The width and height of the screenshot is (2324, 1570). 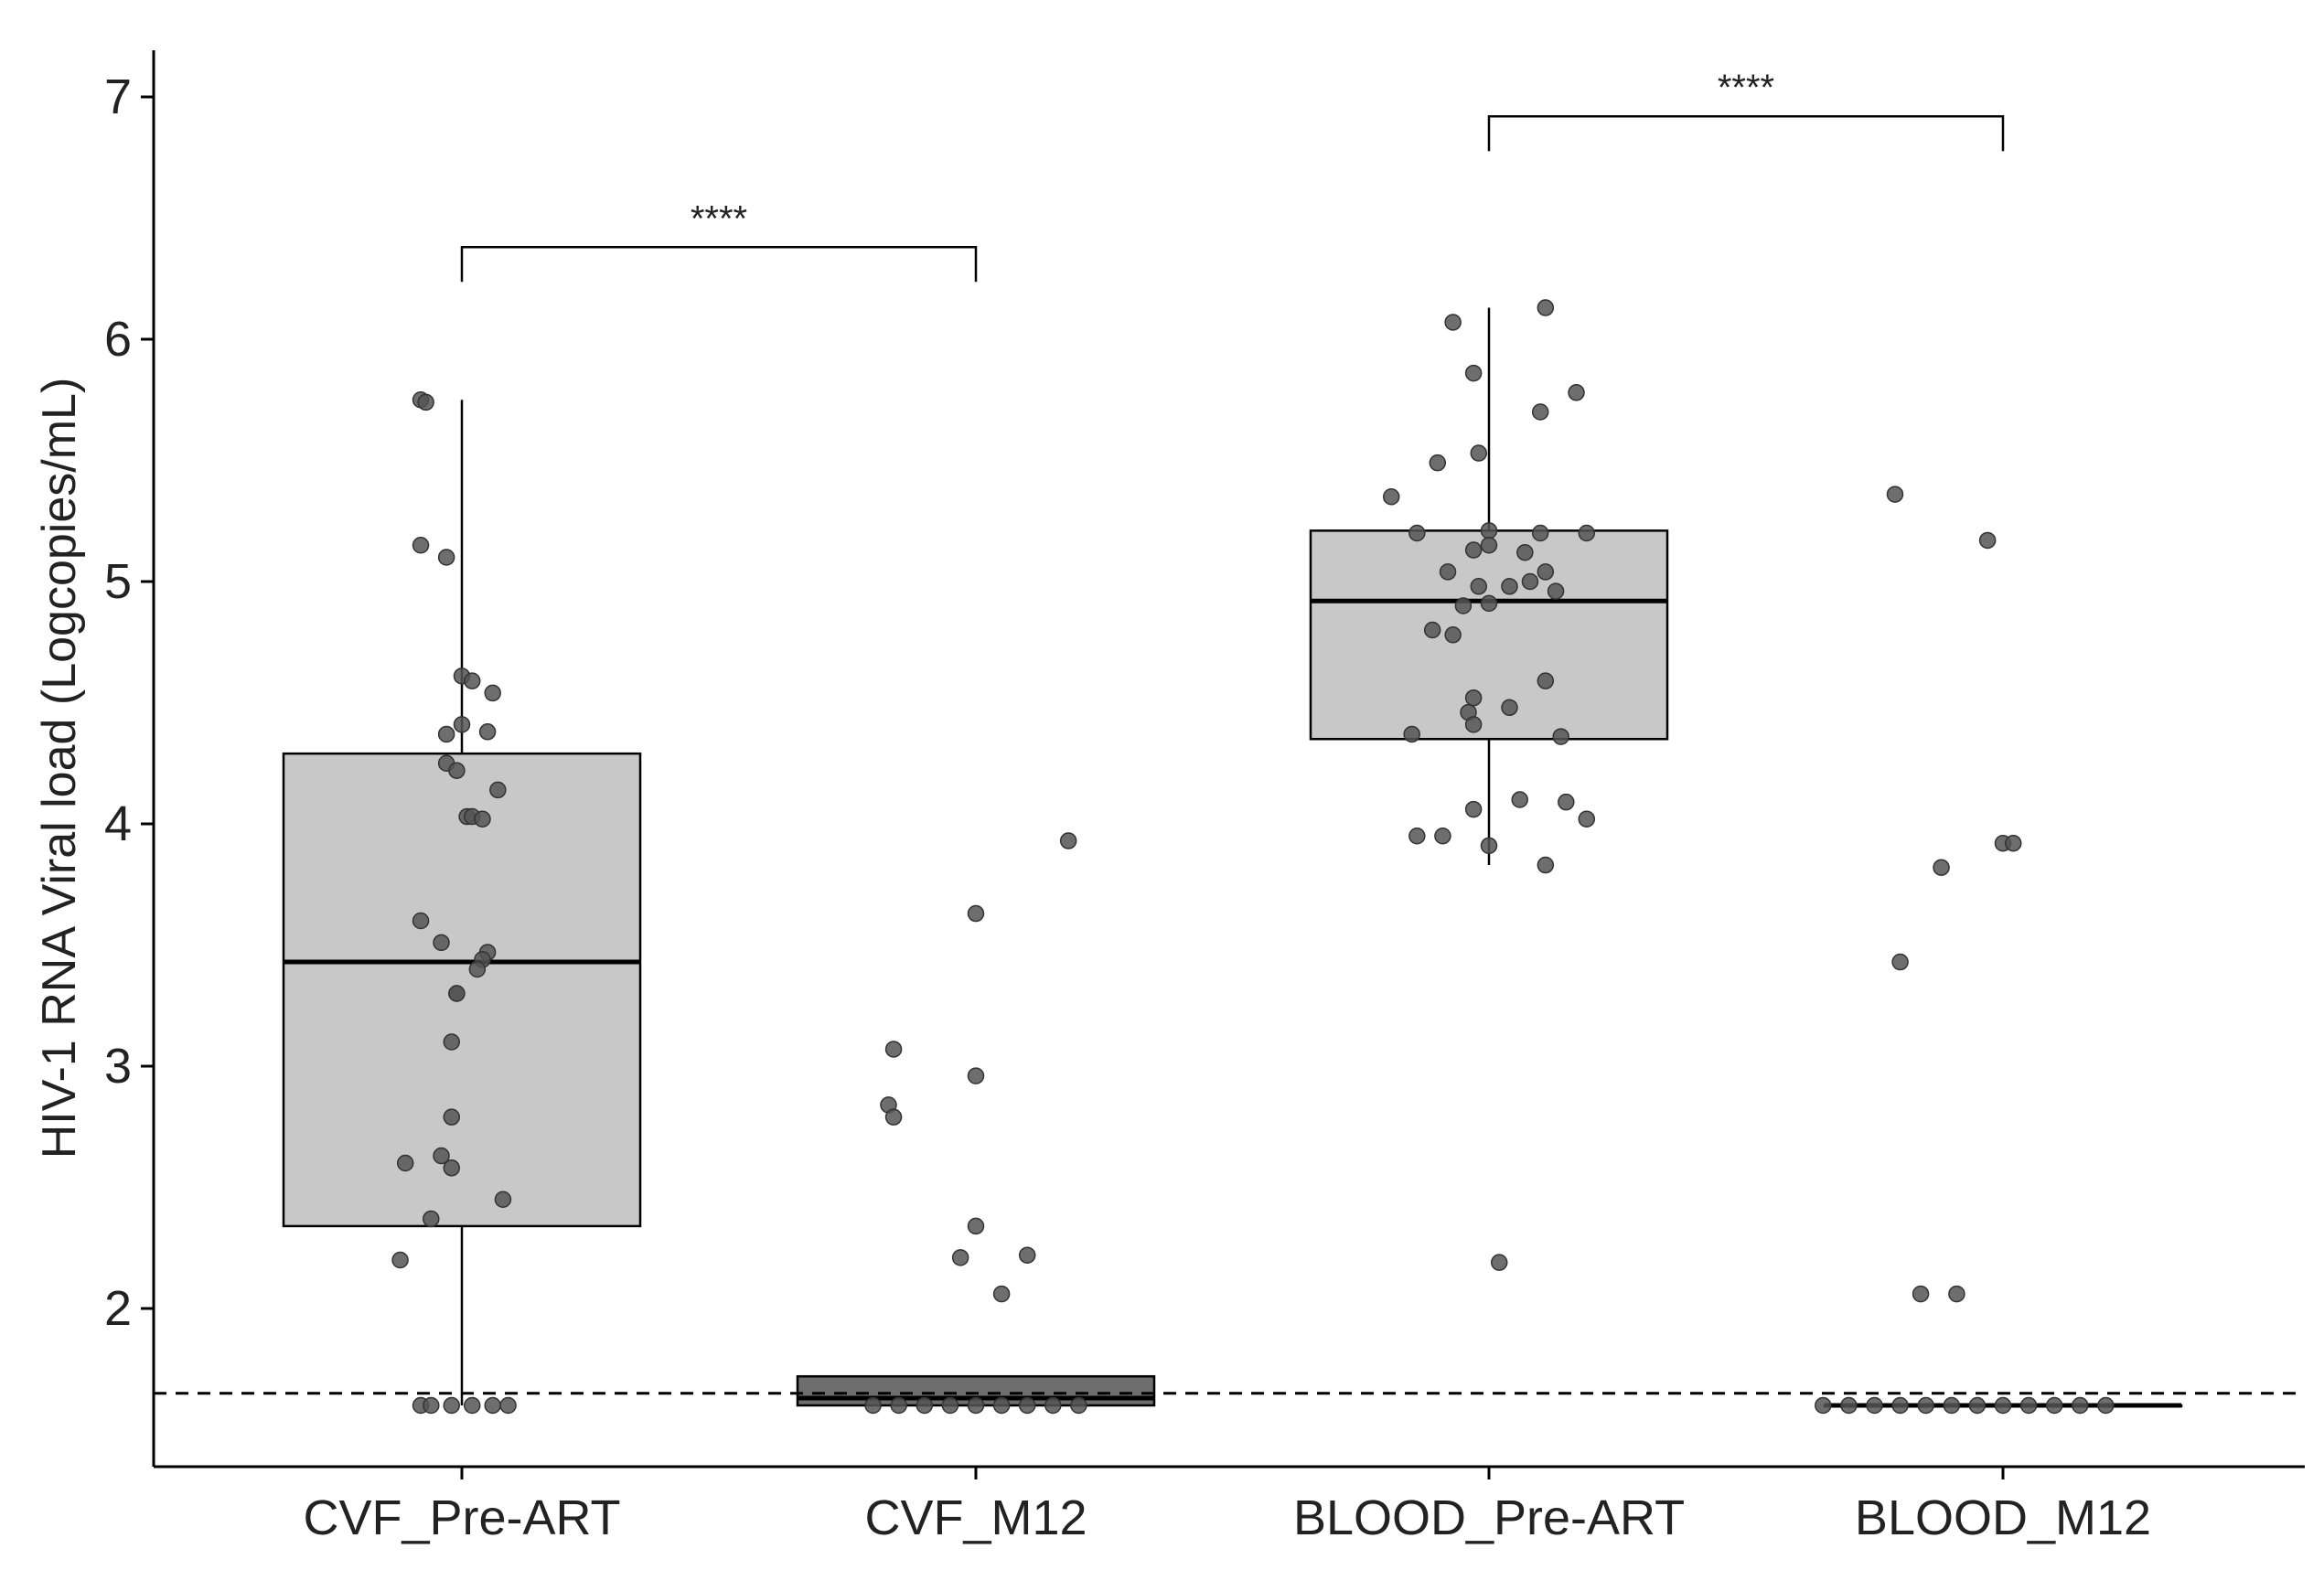 What do you see at coordinates (1489, 635) in the screenshot?
I see `box` at bounding box center [1489, 635].